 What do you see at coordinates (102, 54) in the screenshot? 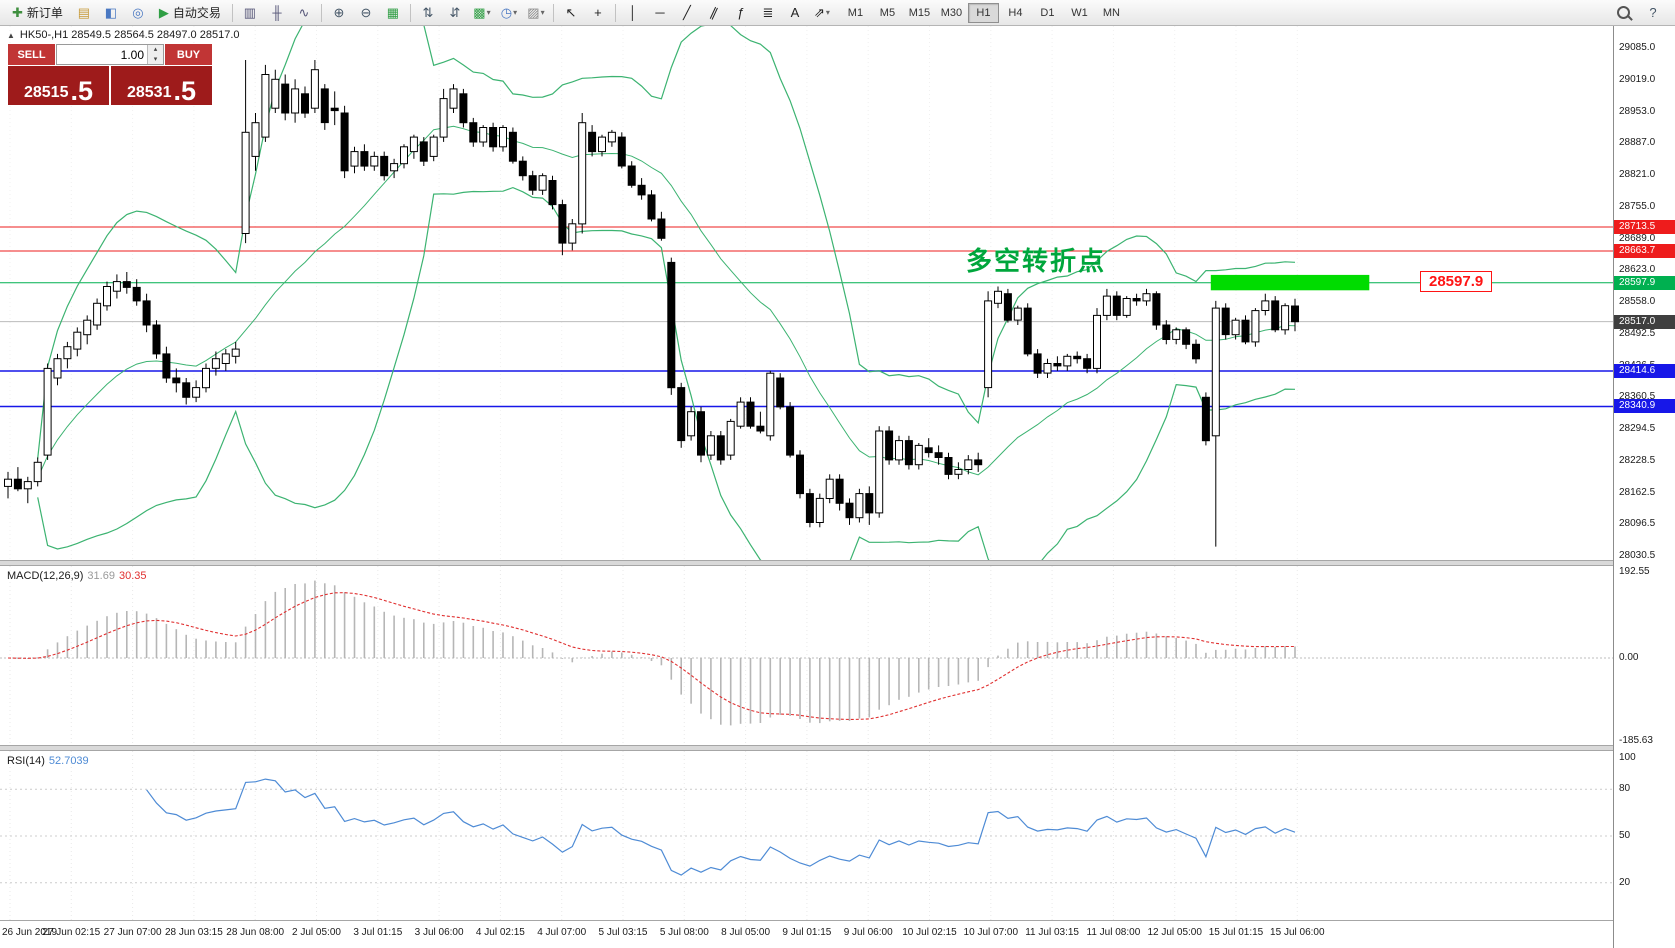
I see `volume-input` at bounding box center [102, 54].